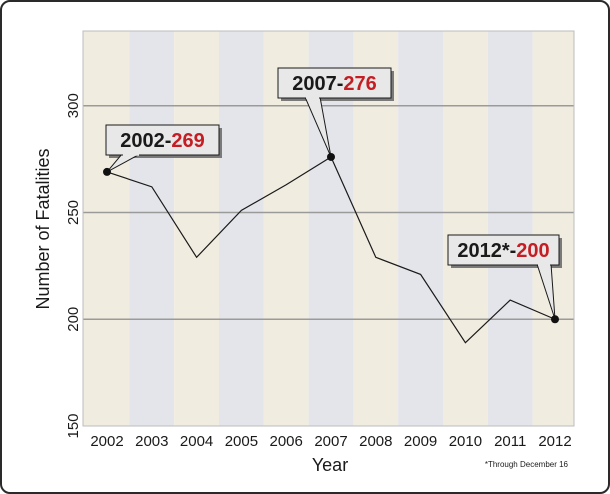 The image size is (610, 494). I want to click on x-tick-2004: 2004, so click(196, 441).